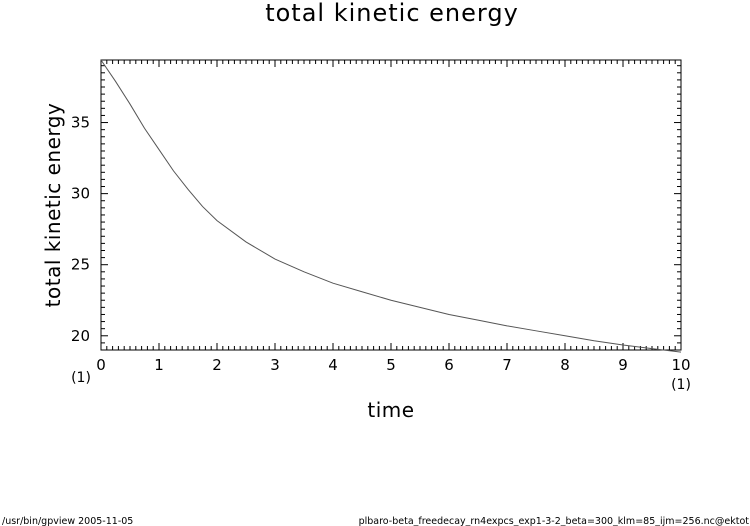 Image resolution: width=750 pixels, height=526 pixels. Describe the element at coordinates (681, 385) in the screenshot. I see `x-unit-label-right: (1)` at that location.